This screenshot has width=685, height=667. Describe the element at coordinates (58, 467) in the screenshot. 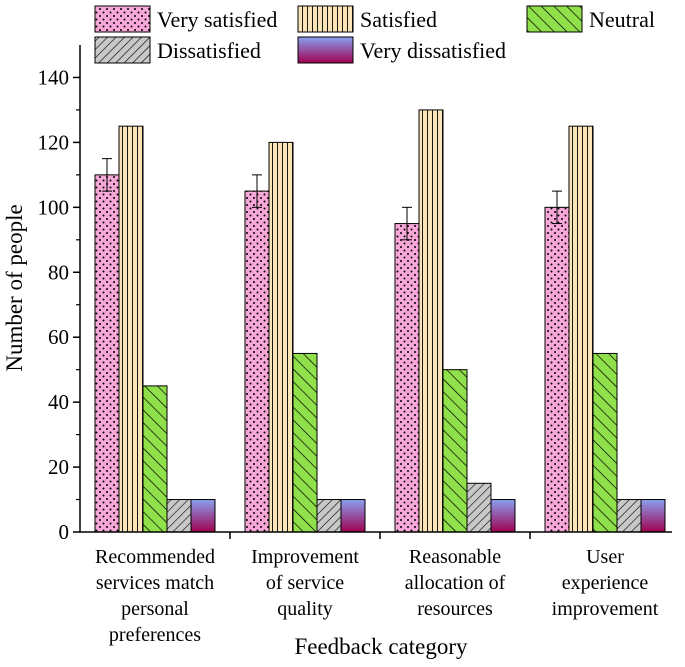

I see `y-tick-label-20: 20` at that location.